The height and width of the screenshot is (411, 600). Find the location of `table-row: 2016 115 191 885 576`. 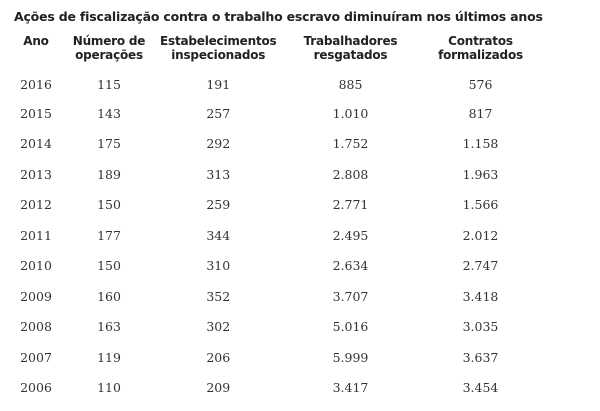

table-row: 2016 115 191 885 576 is located at coordinates (275, 84).